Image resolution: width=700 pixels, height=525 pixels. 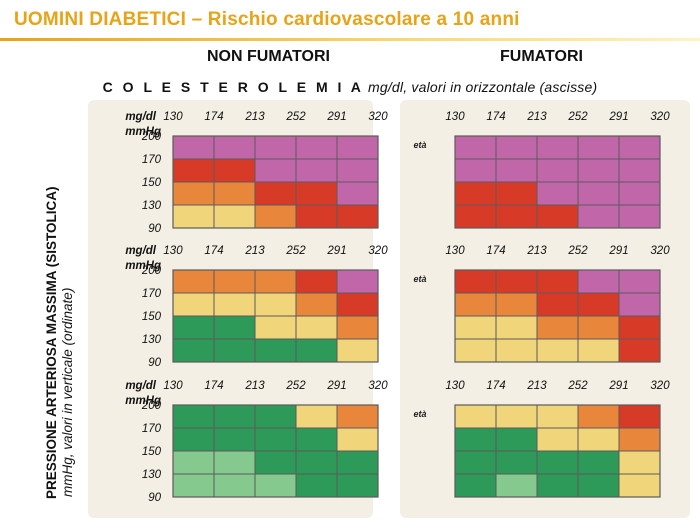 I want to click on y-tick-label: 170, so click(x=152, y=294).